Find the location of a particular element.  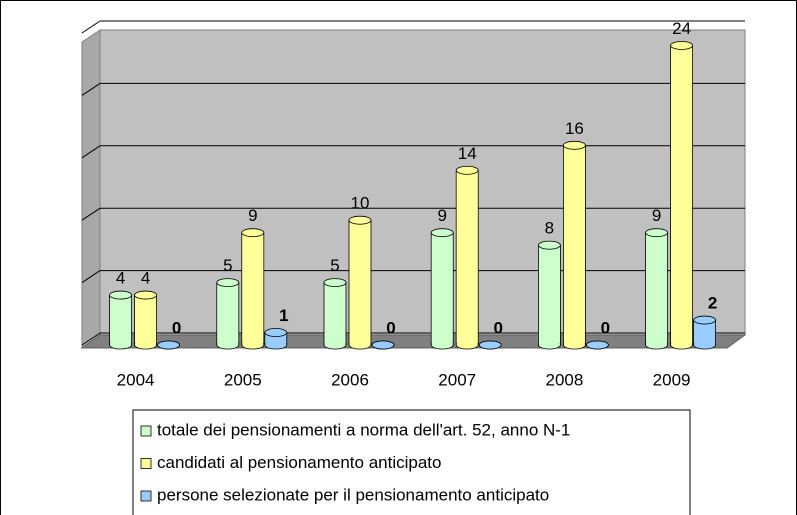

legend is located at coordinates (411, 462).